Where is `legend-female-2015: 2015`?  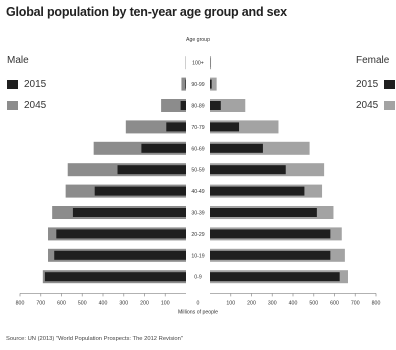
legend-female-2015: 2015 is located at coordinates (376, 84).